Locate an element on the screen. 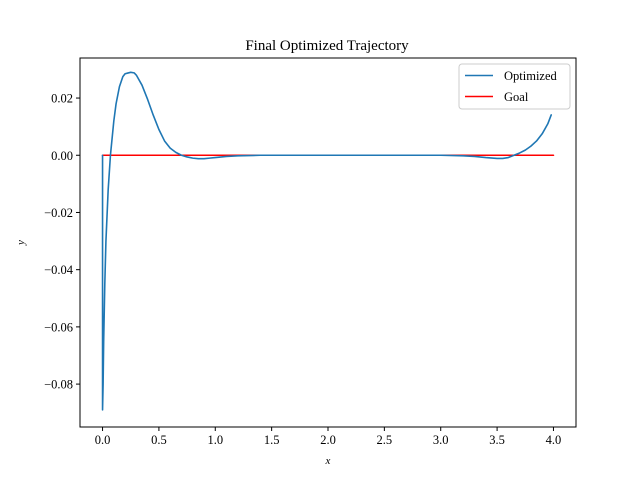 The height and width of the screenshot is (480, 640). chart-title: Final Optimized Trajectory is located at coordinates (327, 46).